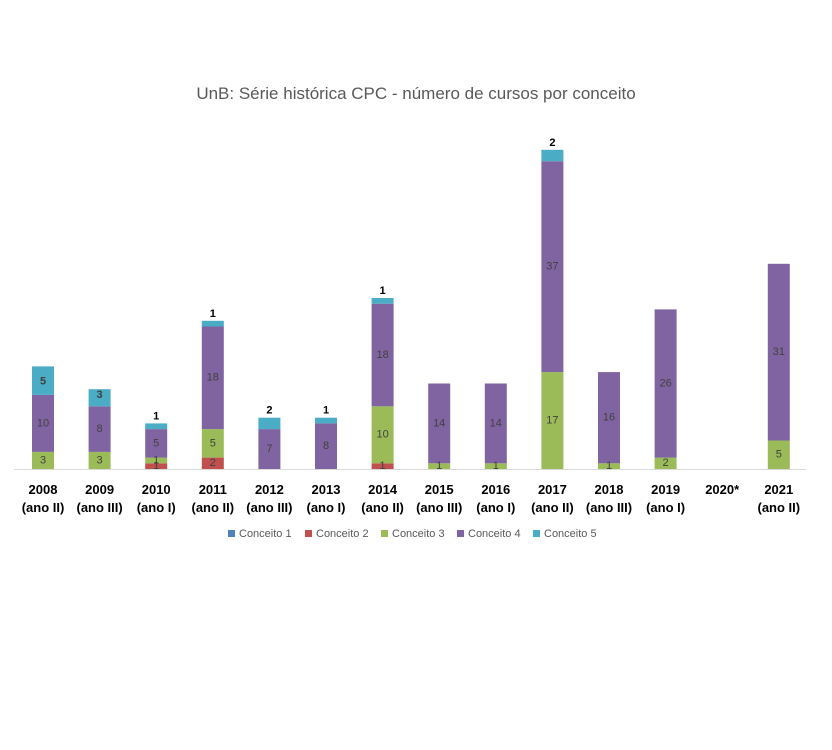 The height and width of the screenshot is (750, 832). I want to click on legend-label: Conceito 2, so click(342, 534).